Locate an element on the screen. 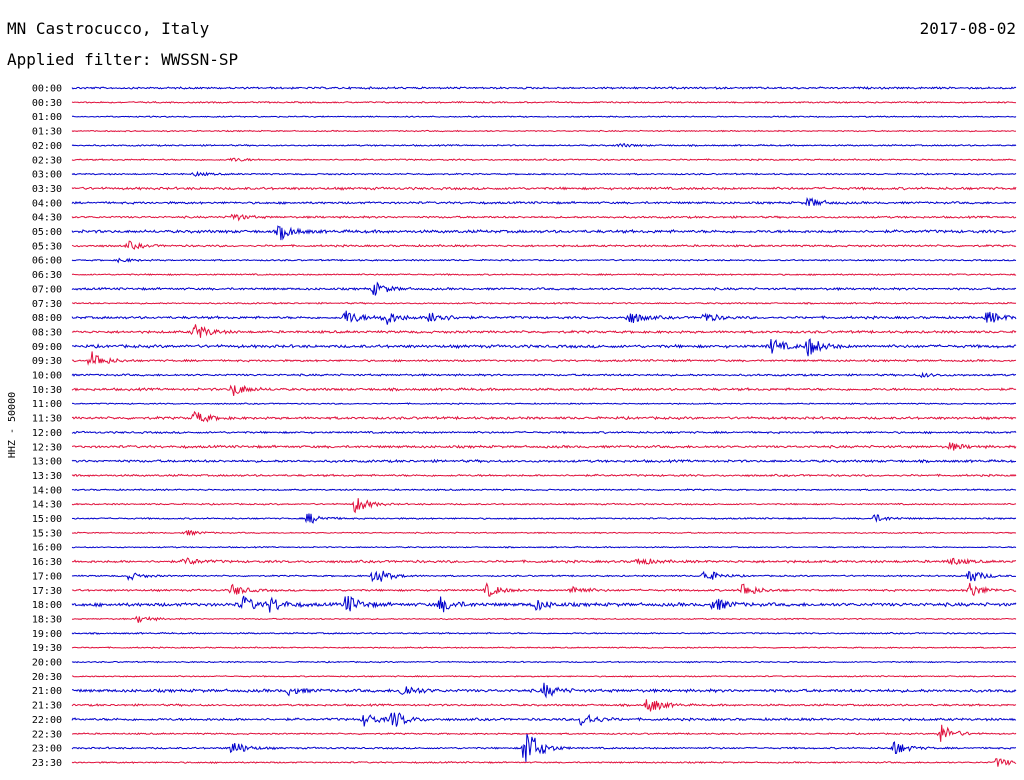  time-tick-label: 21:30 is located at coordinates (47, 706).